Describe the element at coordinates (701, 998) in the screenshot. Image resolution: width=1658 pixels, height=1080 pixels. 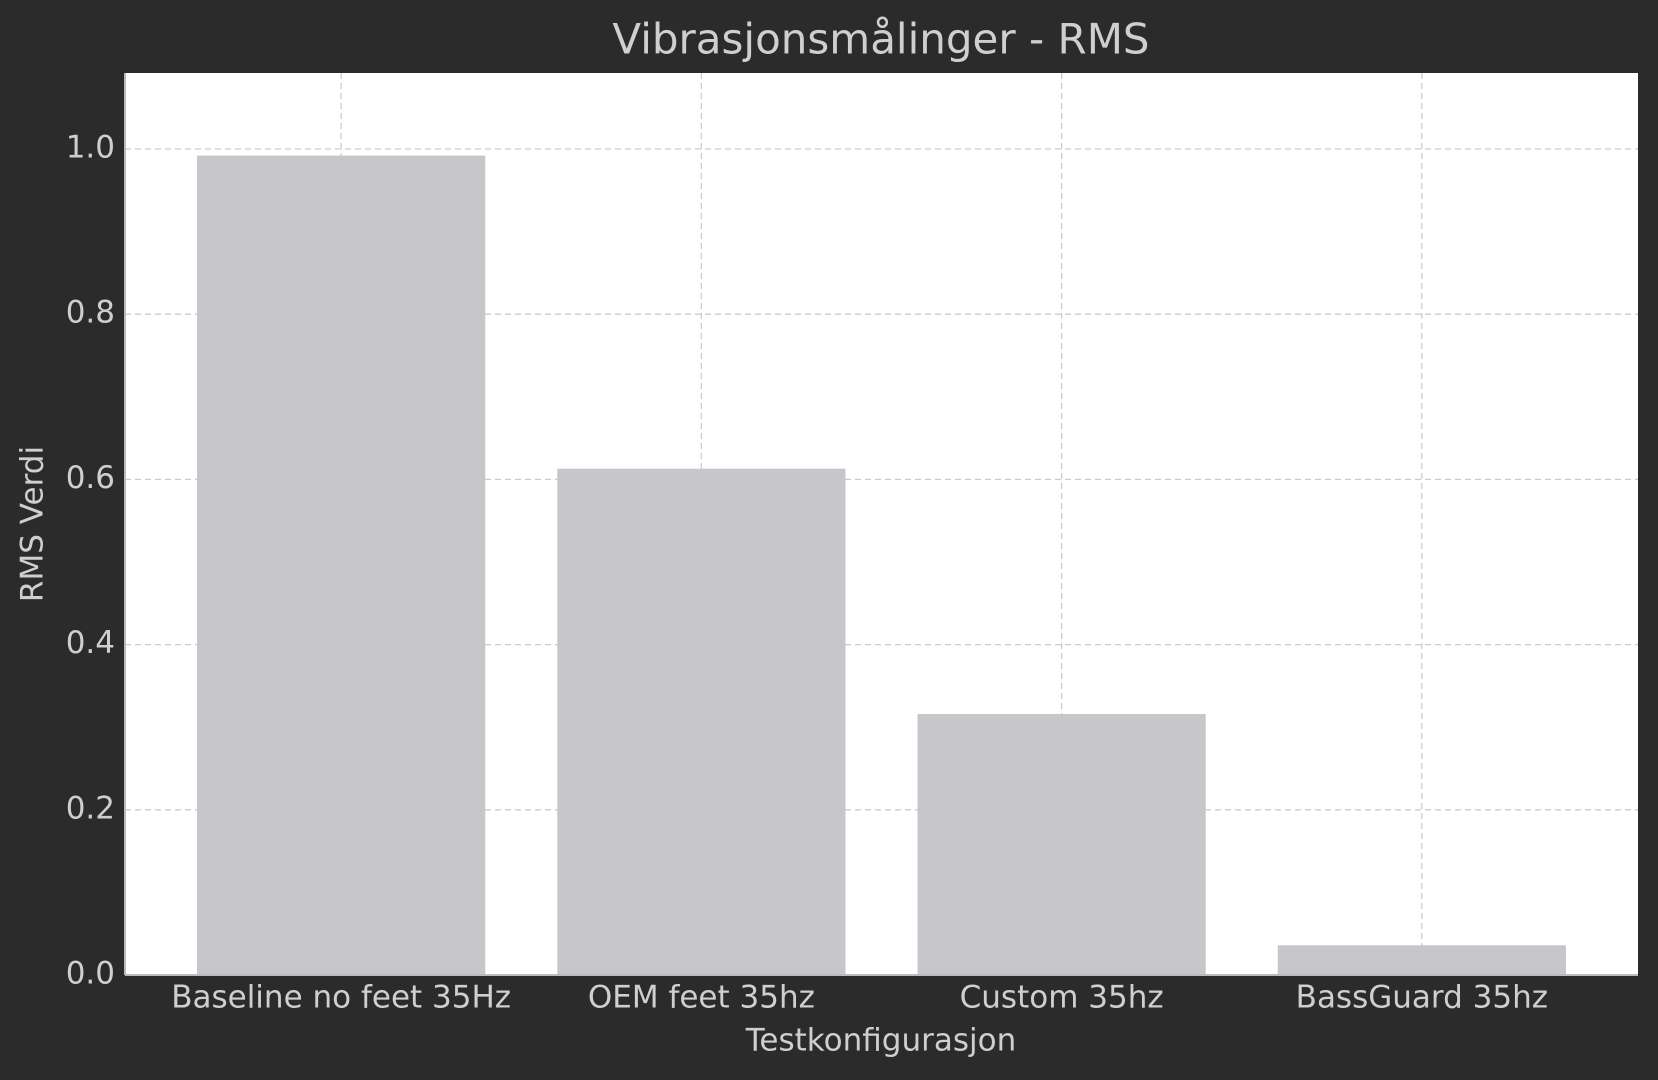
I see `x-tick-label: OEM feet 35hz` at that location.